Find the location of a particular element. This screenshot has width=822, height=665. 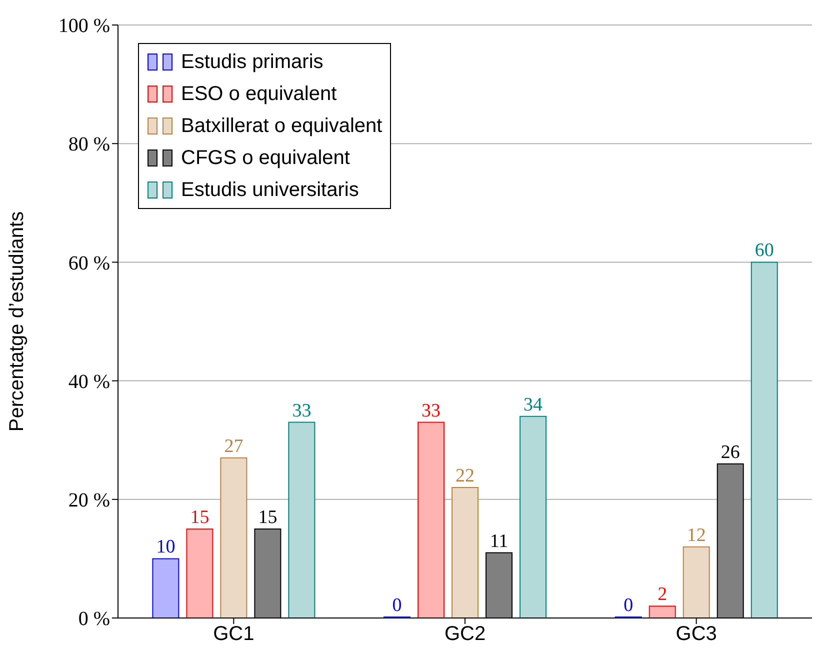

y-tick-label: 80 % is located at coordinates (89, 145).